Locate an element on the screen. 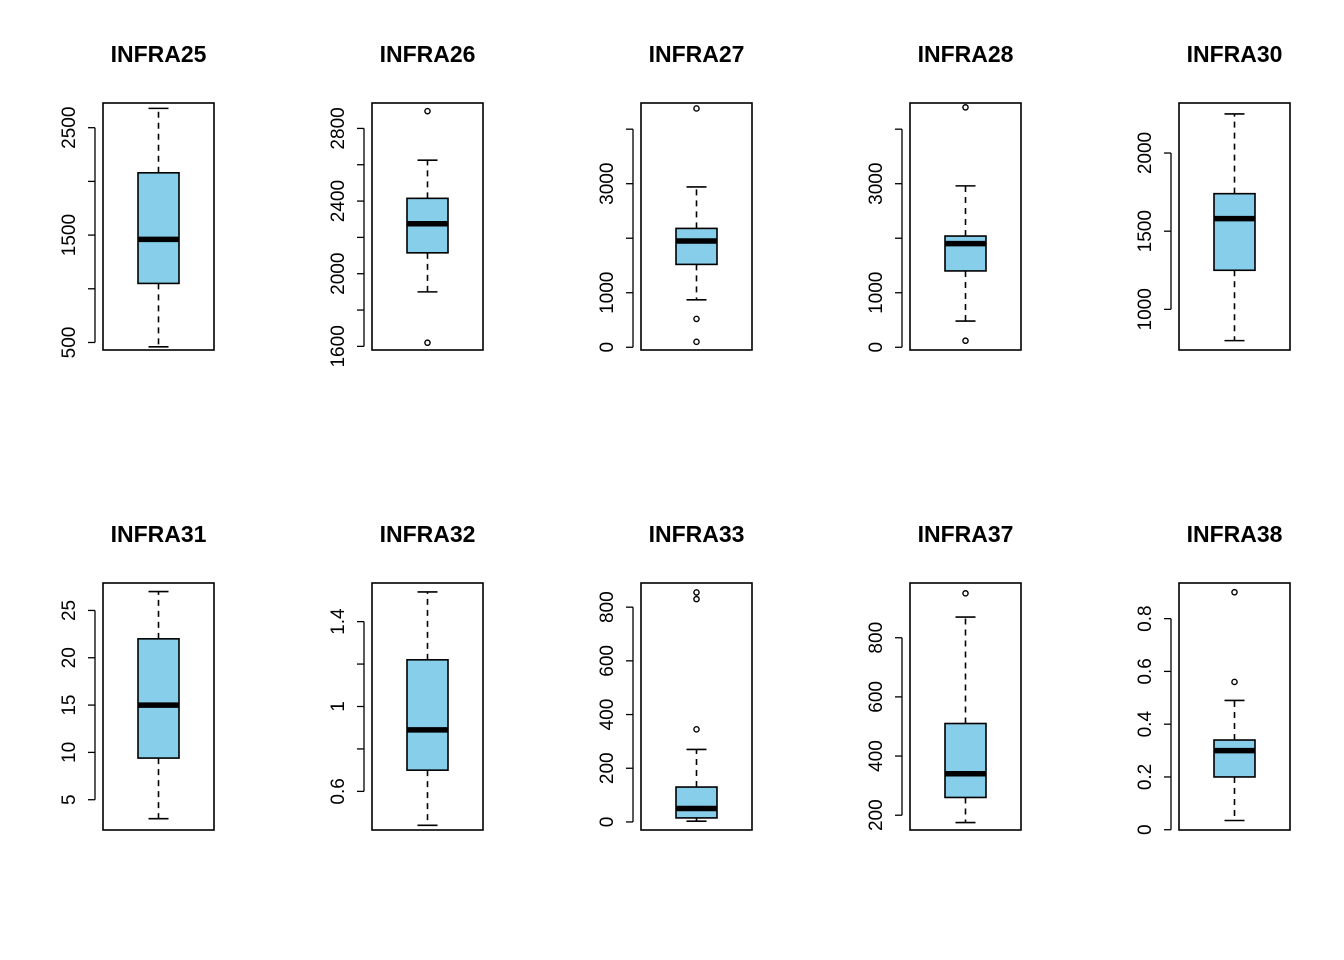  boxplot-panel: INFRA38 0 0.2 0.4 0.6 0.8 is located at coordinates (1213, 678).